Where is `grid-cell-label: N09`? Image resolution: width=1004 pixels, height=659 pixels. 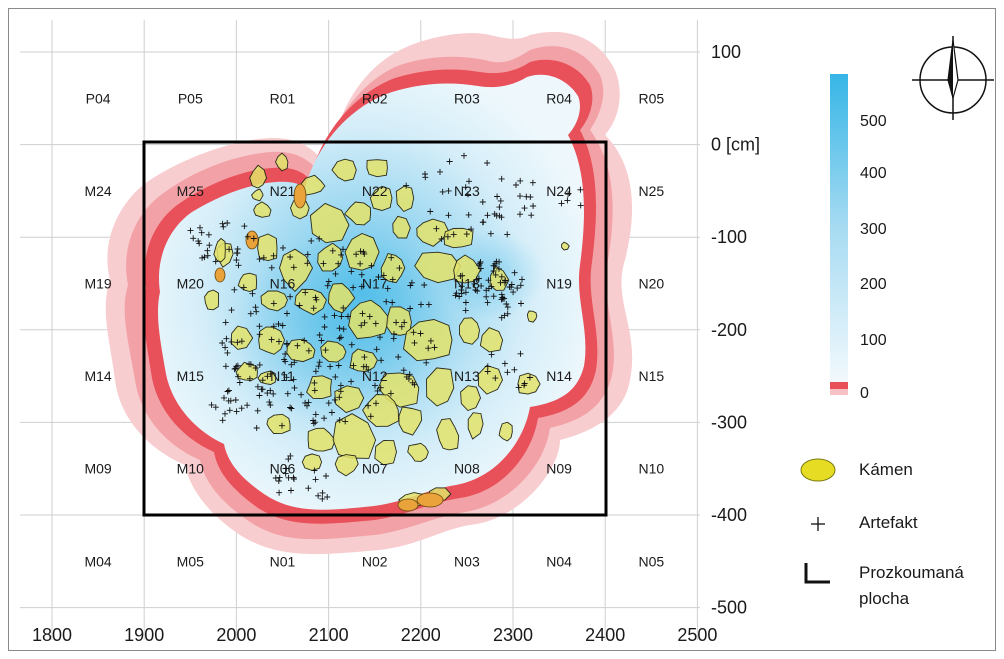
grid-cell-label: N09 is located at coordinates (559, 469).